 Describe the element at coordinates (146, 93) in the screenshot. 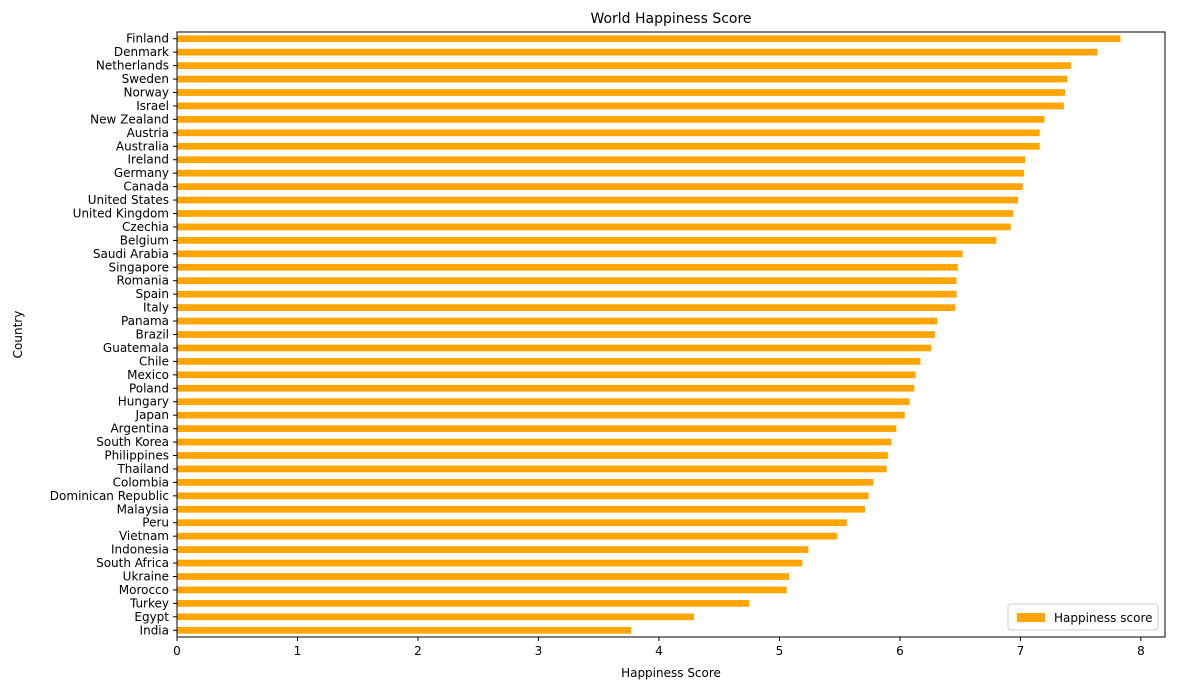

I see `y-tick-label-4: Norway` at that location.